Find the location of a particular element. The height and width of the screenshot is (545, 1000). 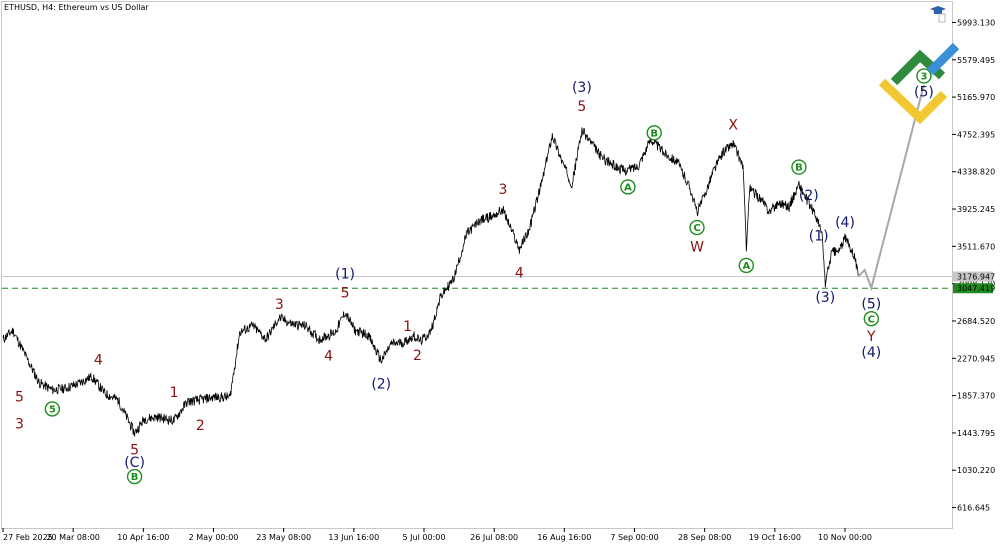

current-price-tag is located at coordinates (973, 276).